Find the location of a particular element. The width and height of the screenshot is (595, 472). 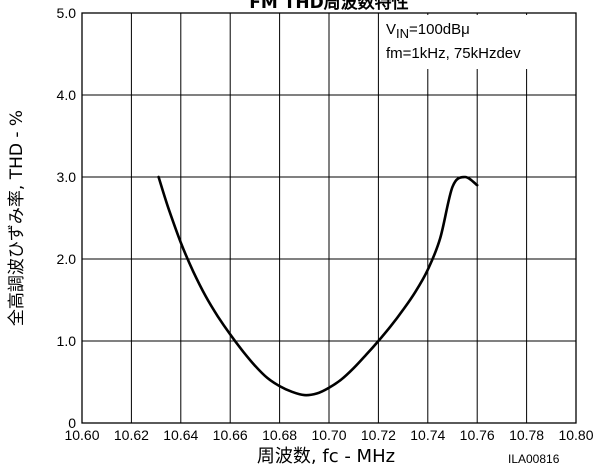

x-tick-label: 10.60 is located at coordinates (81, 435).